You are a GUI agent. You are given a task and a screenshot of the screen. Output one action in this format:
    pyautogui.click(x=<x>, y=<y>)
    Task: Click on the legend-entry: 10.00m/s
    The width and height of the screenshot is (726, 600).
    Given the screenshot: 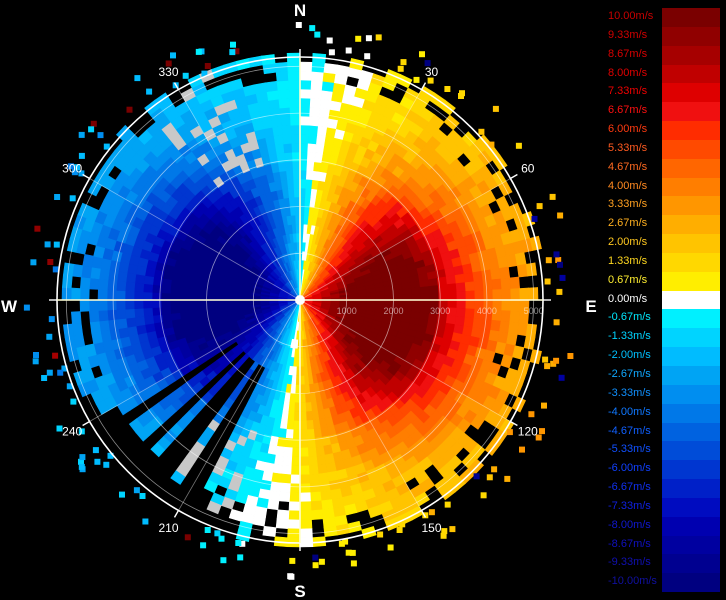 What is the action you would take?
    pyautogui.click(x=665, y=17)
    